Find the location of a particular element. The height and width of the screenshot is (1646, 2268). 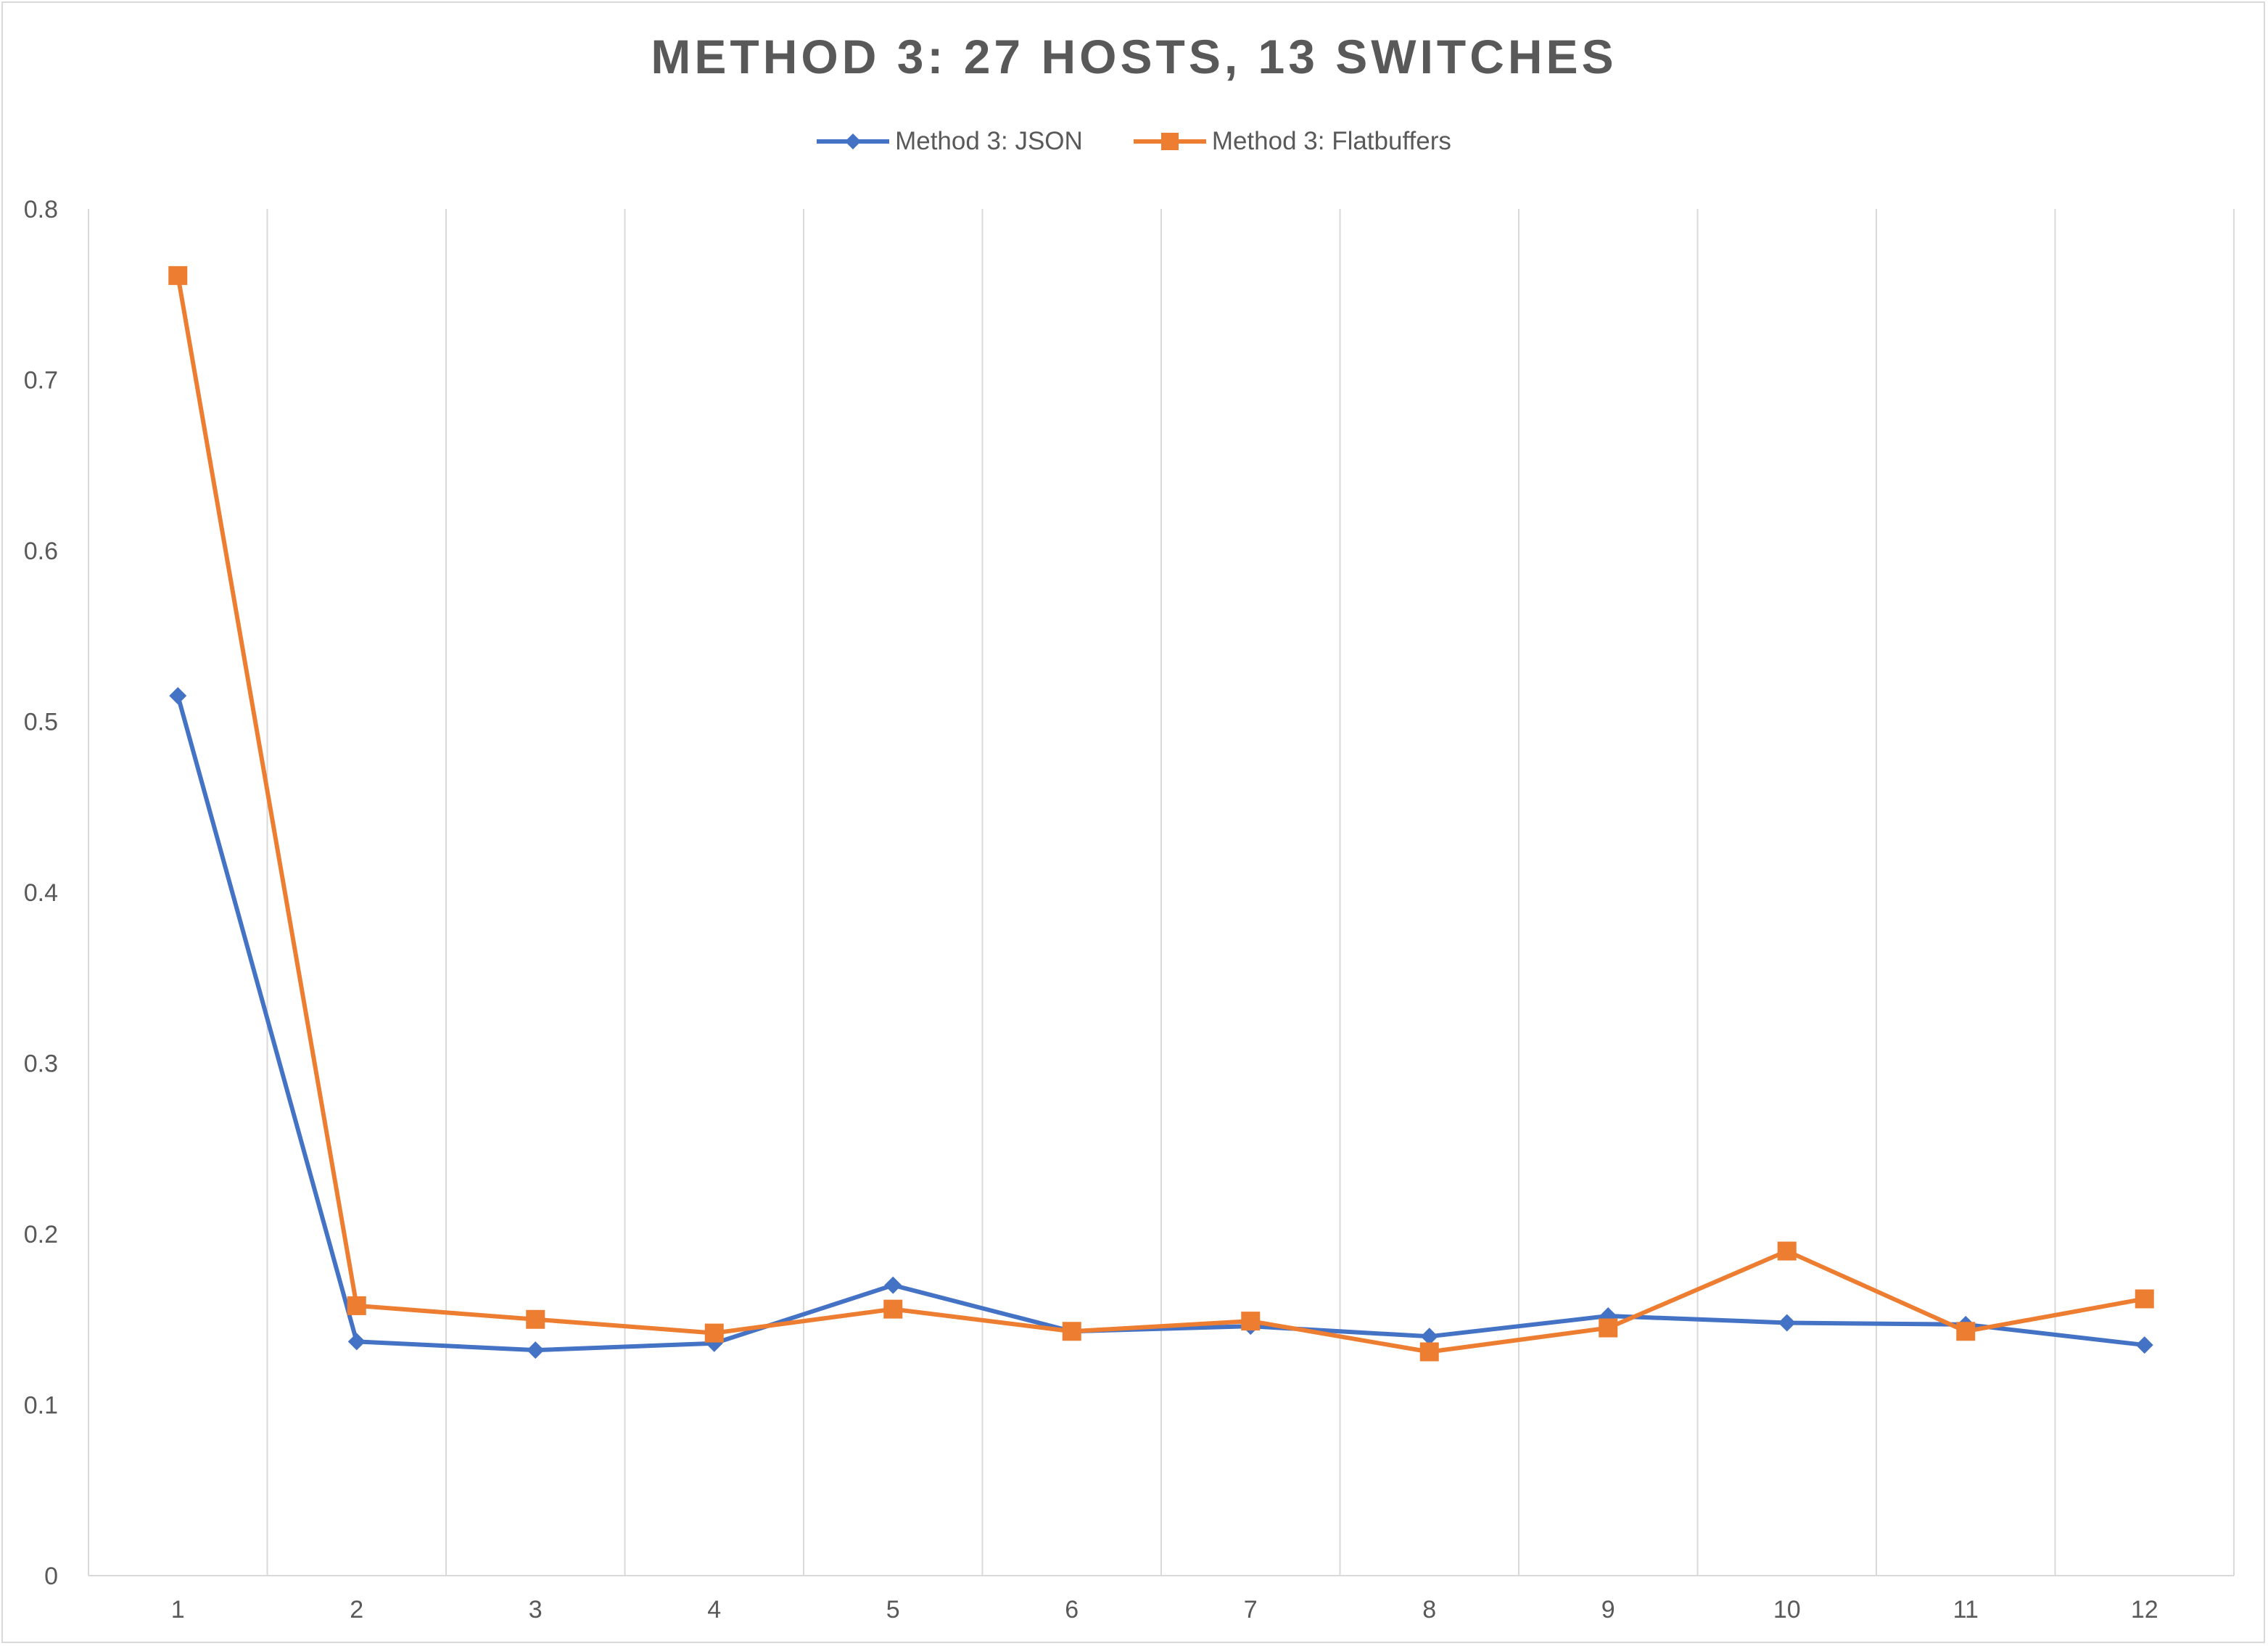

y-tick-label: 0.4 is located at coordinates (41, 893).